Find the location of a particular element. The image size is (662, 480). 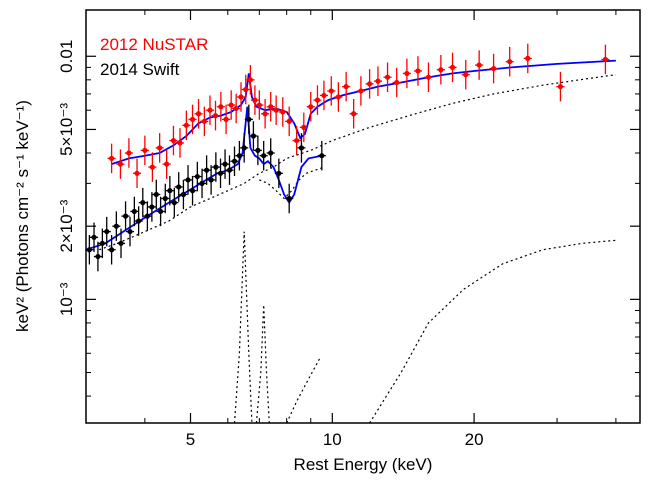

legend-label-swift: 2014 Swift is located at coordinates (140, 69).